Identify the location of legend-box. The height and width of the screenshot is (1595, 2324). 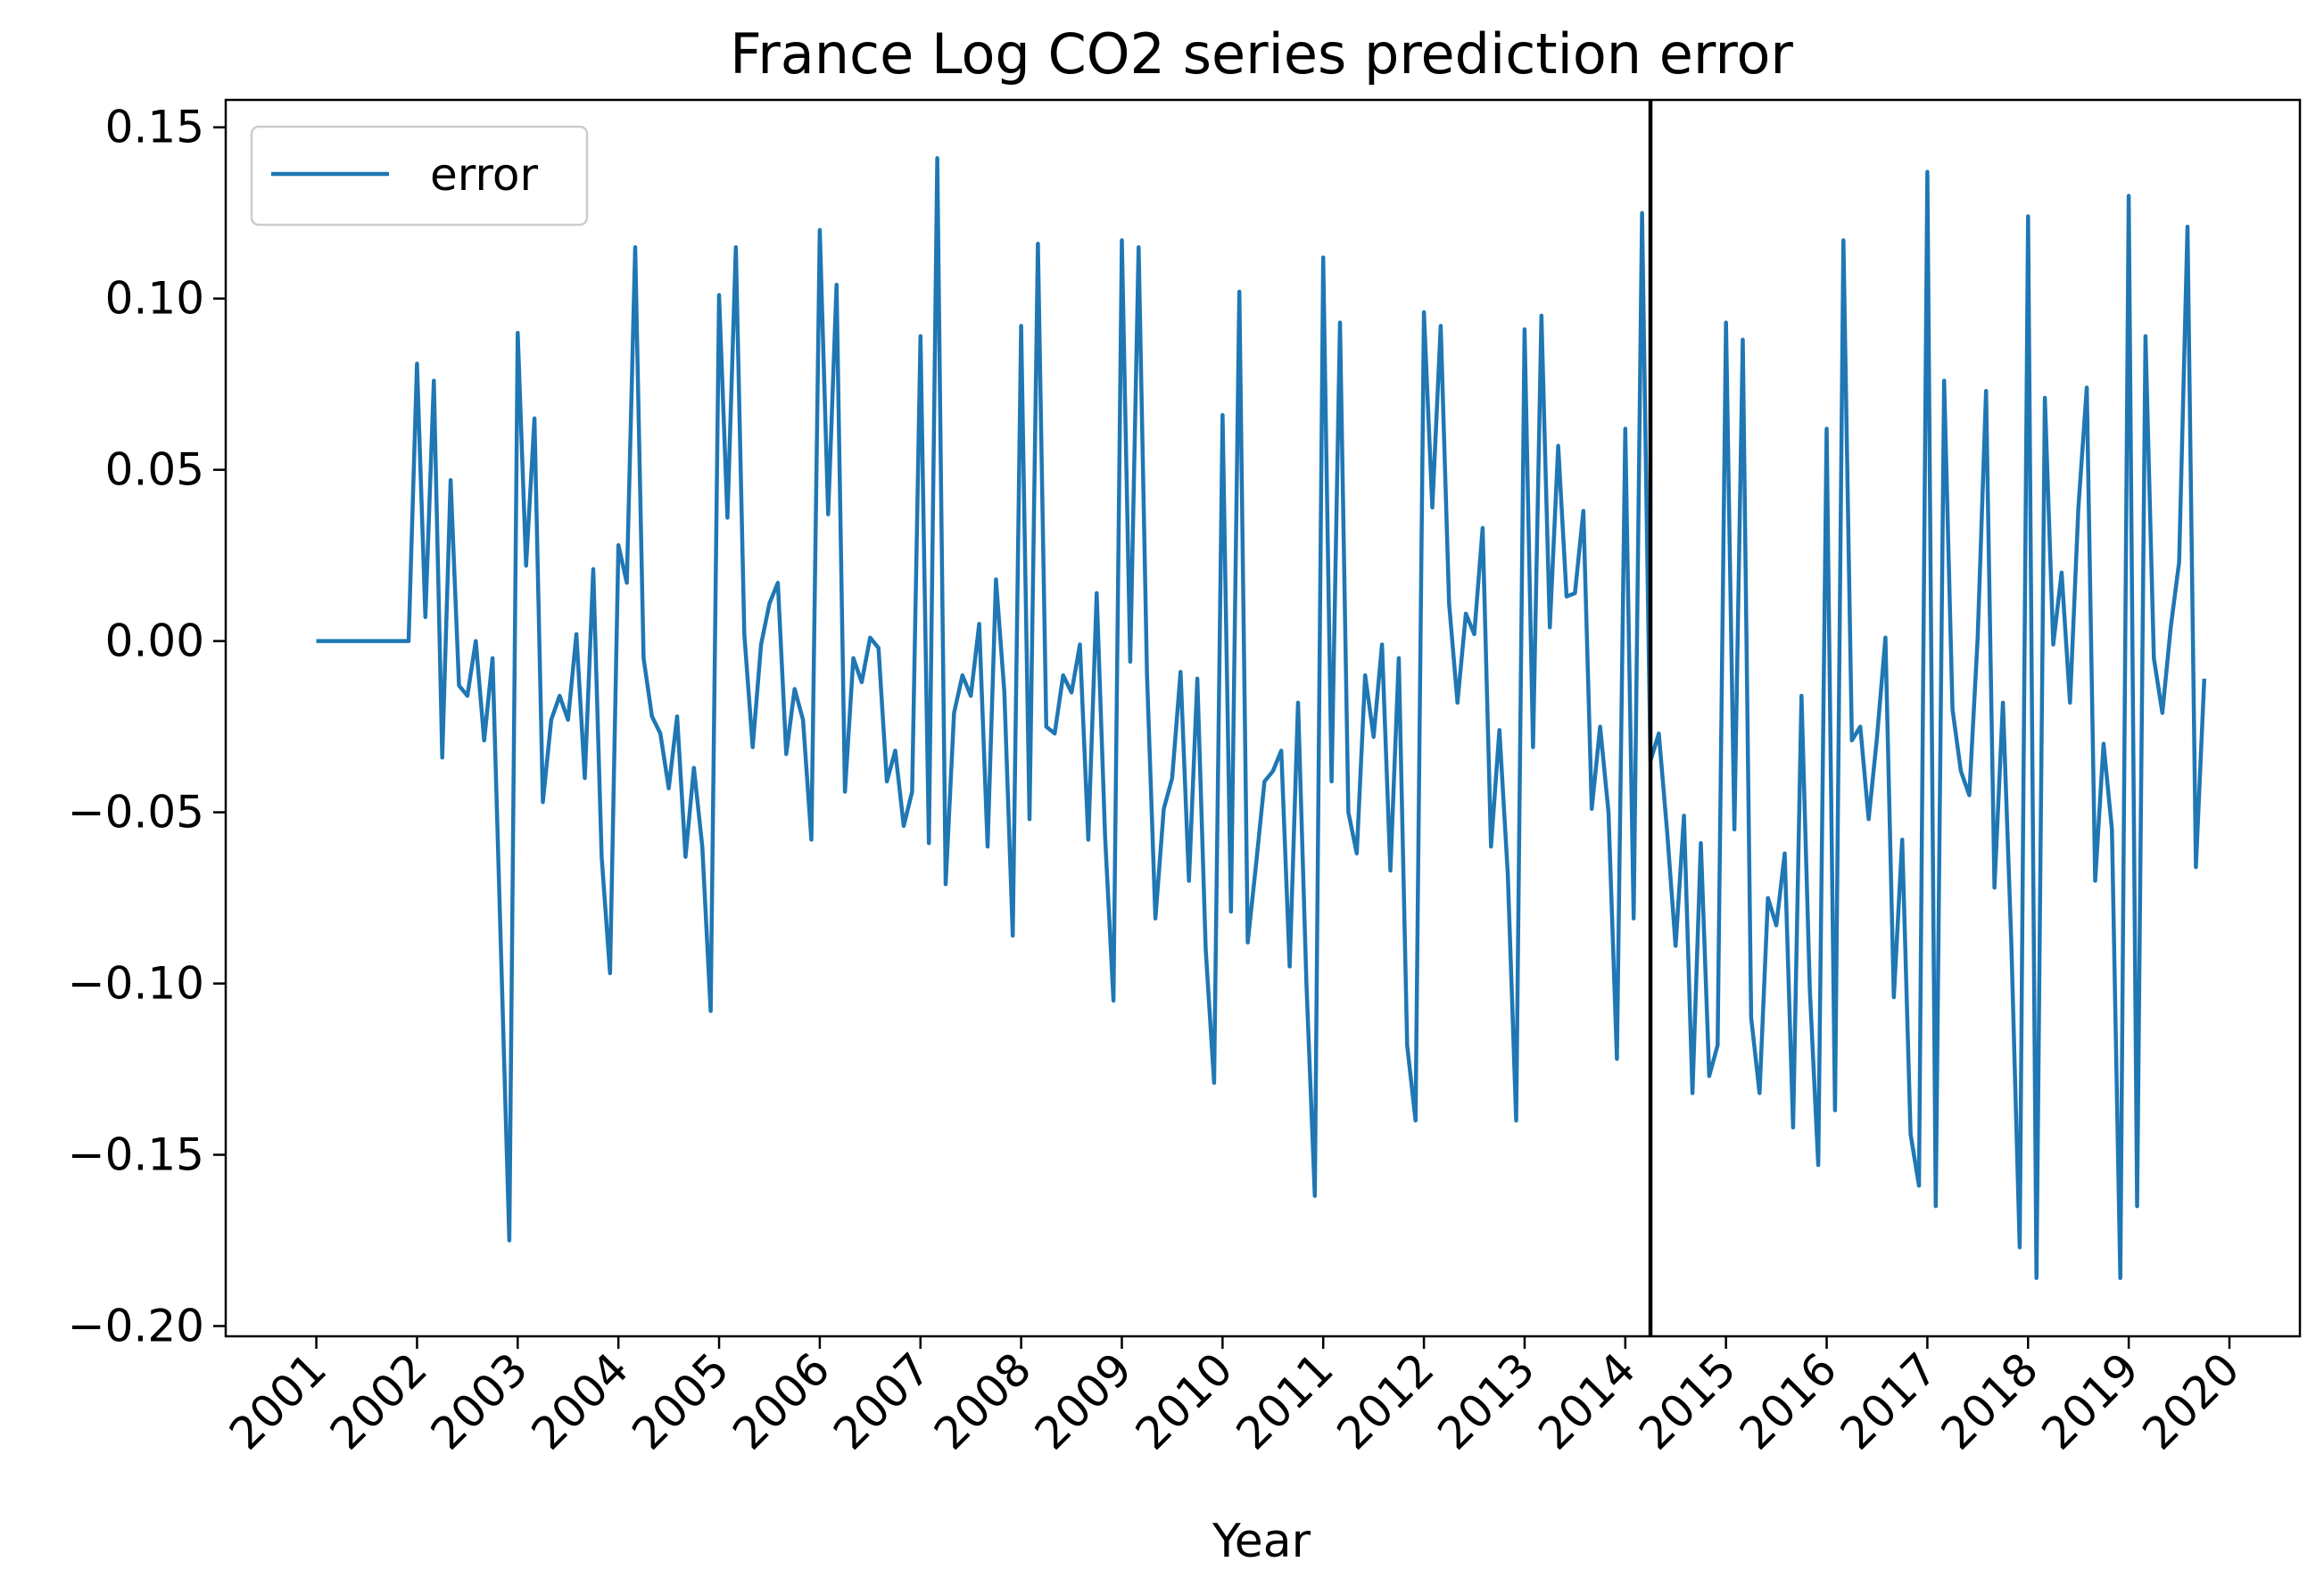
(419, 176).